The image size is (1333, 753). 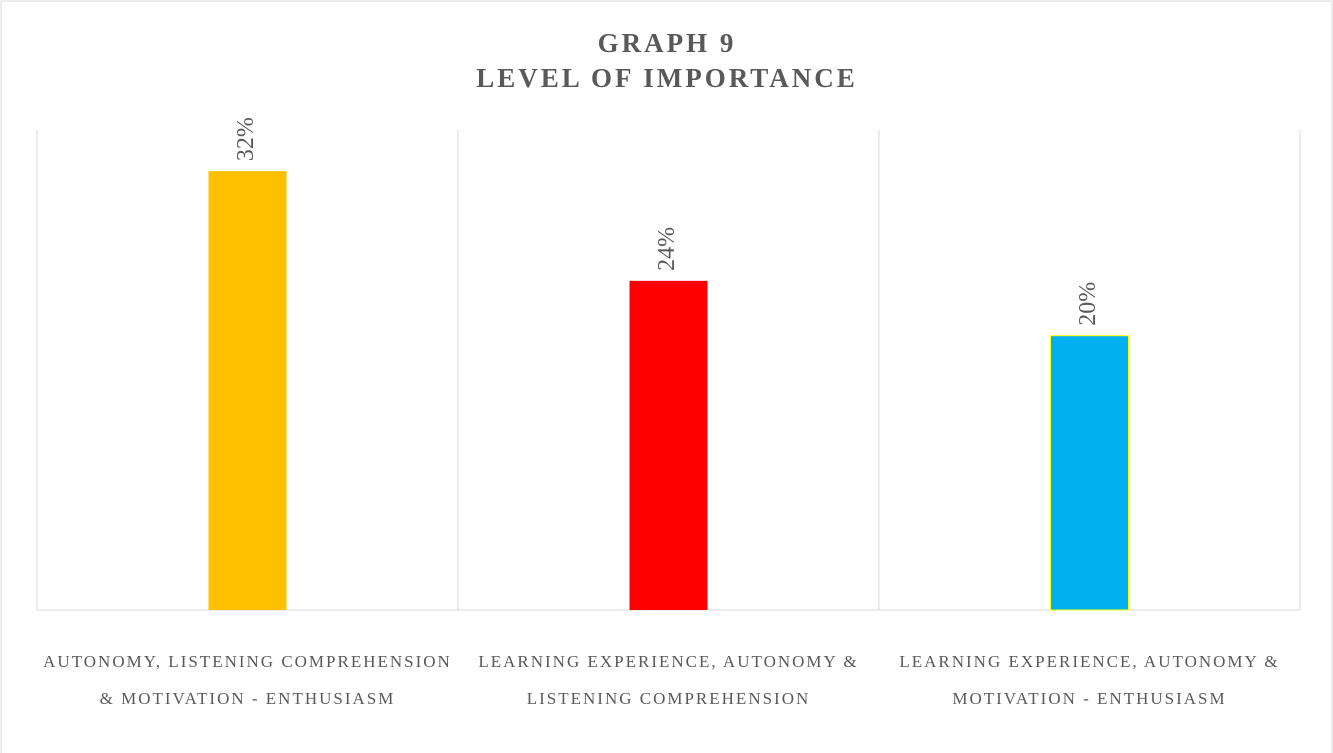 What do you see at coordinates (1088, 304) in the screenshot?
I see `data-label: 20%` at bounding box center [1088, 304].